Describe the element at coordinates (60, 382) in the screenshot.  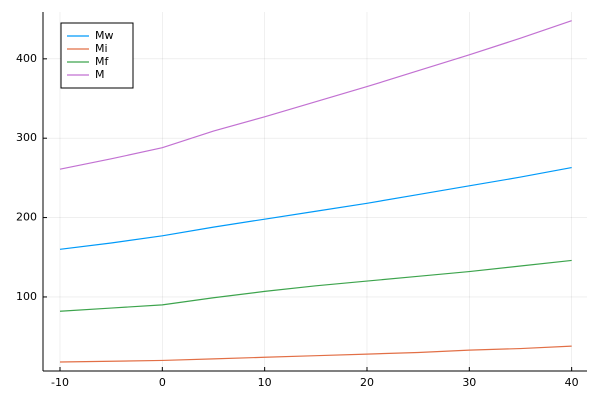
I see `x-tick-label: -10` at that location.